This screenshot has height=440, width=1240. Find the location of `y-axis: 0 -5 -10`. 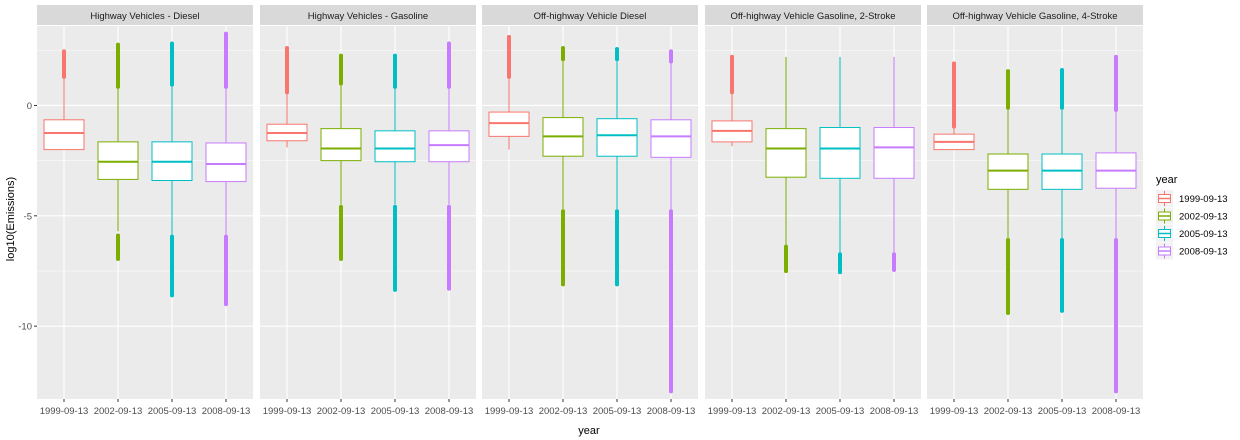

y-axis: 0 -5 -10 is located at coordinates (27, 217).